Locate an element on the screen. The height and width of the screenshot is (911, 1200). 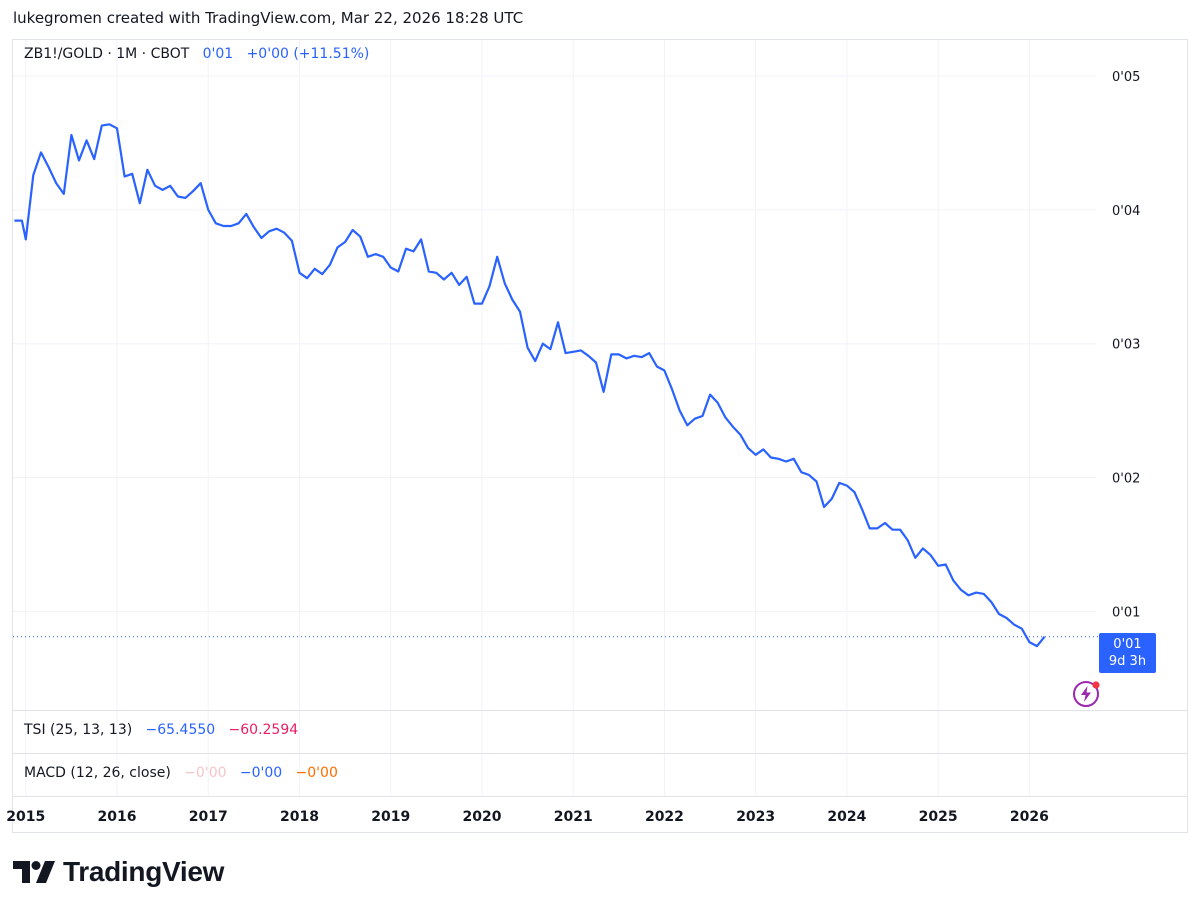
tsi-legend: TSI (25, 13, 13) −65.4550 −60.2594 is located at coordinates (161, 730).